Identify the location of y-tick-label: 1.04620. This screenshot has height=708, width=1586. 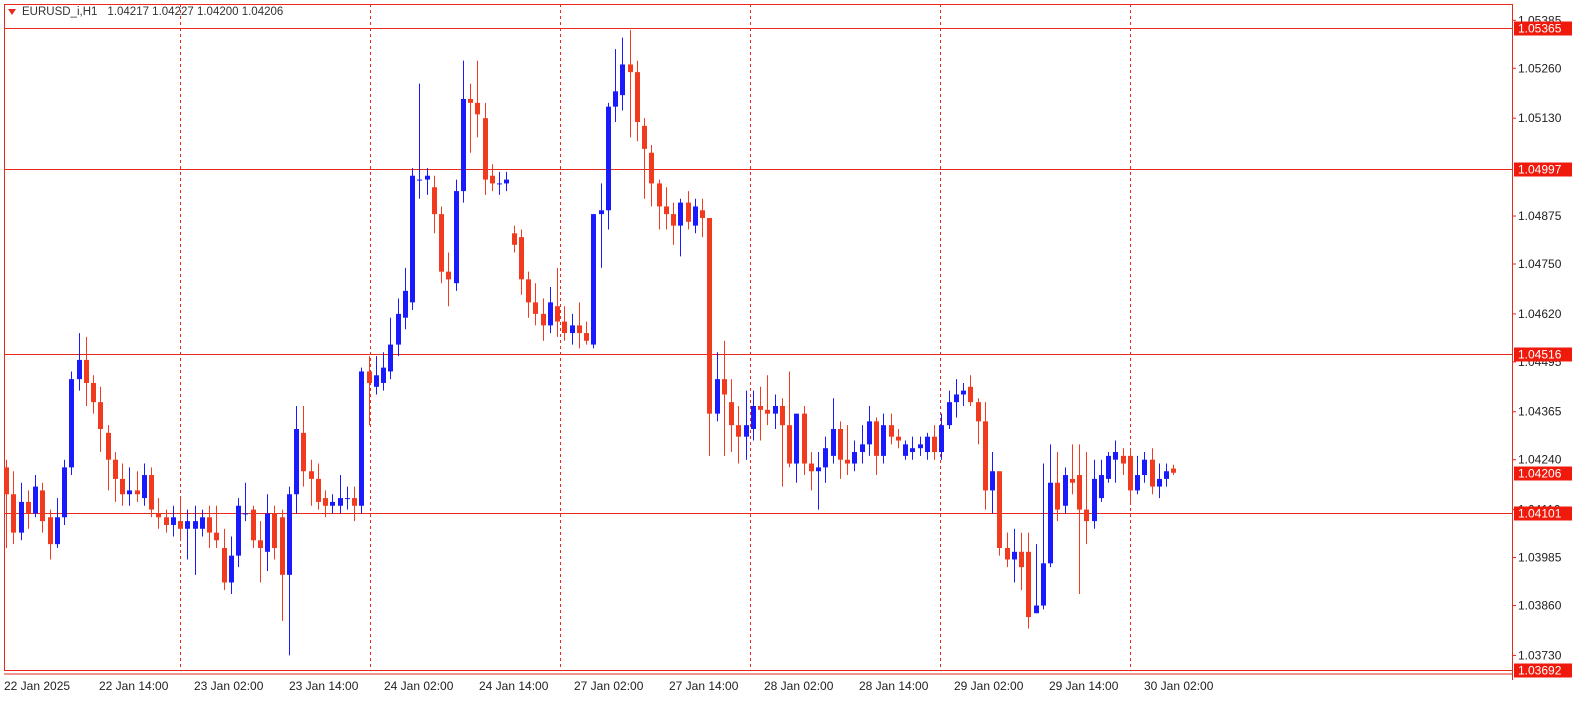
(1540, 314).